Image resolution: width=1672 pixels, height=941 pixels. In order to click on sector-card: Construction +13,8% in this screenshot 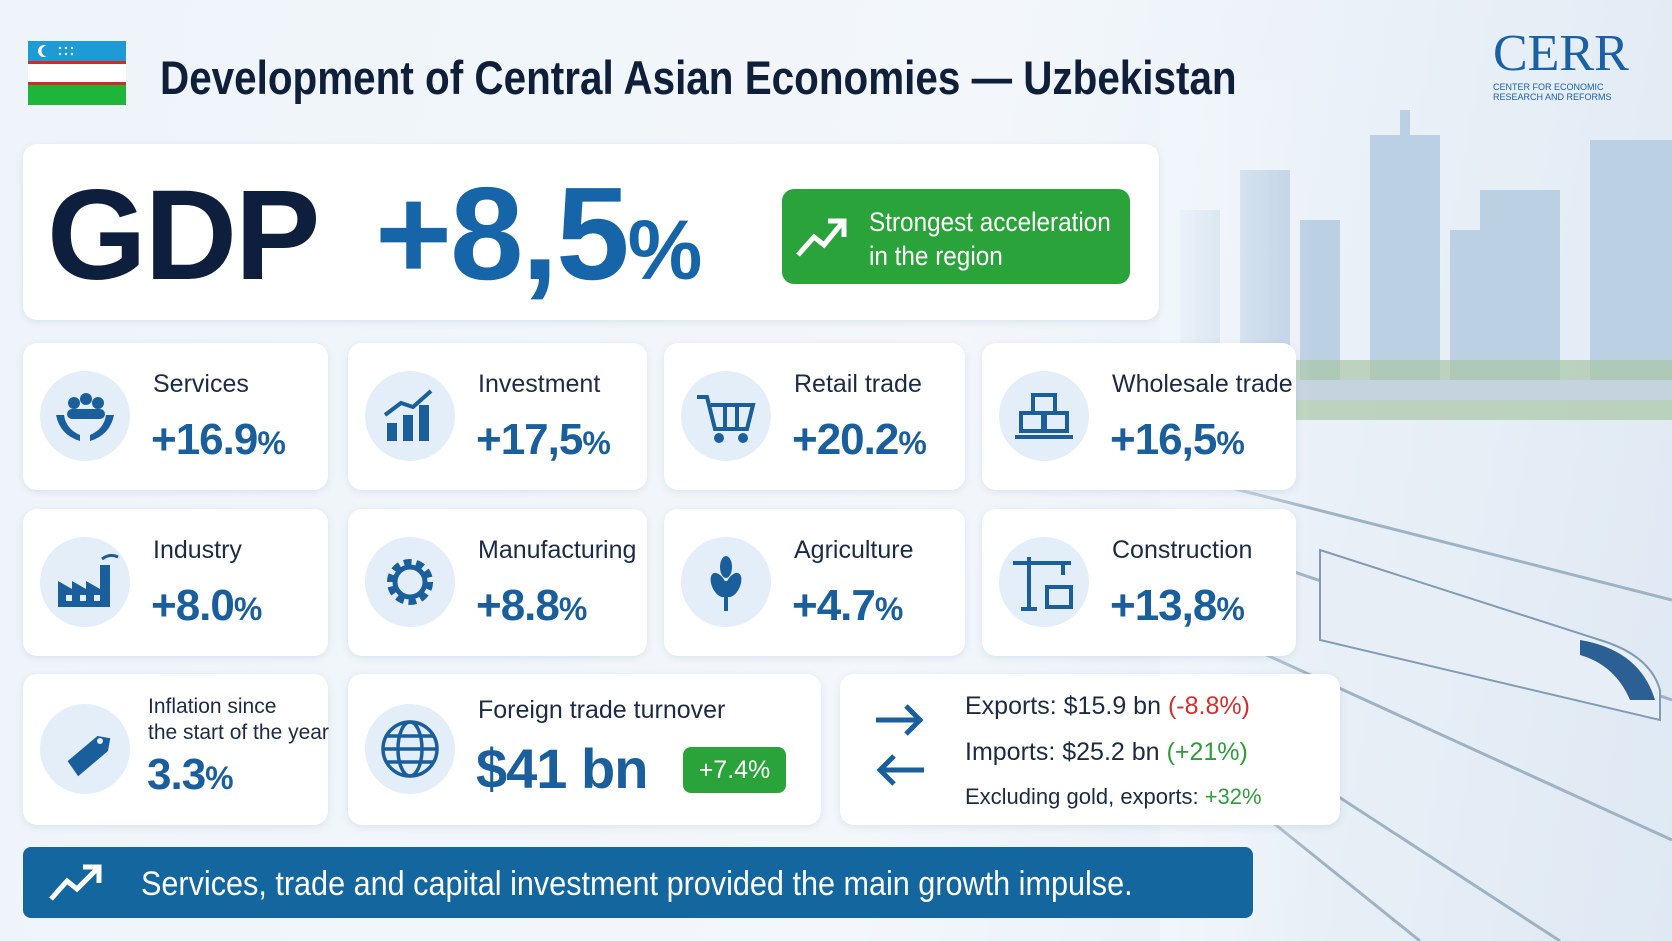, I will do `click(1139, 582)`.